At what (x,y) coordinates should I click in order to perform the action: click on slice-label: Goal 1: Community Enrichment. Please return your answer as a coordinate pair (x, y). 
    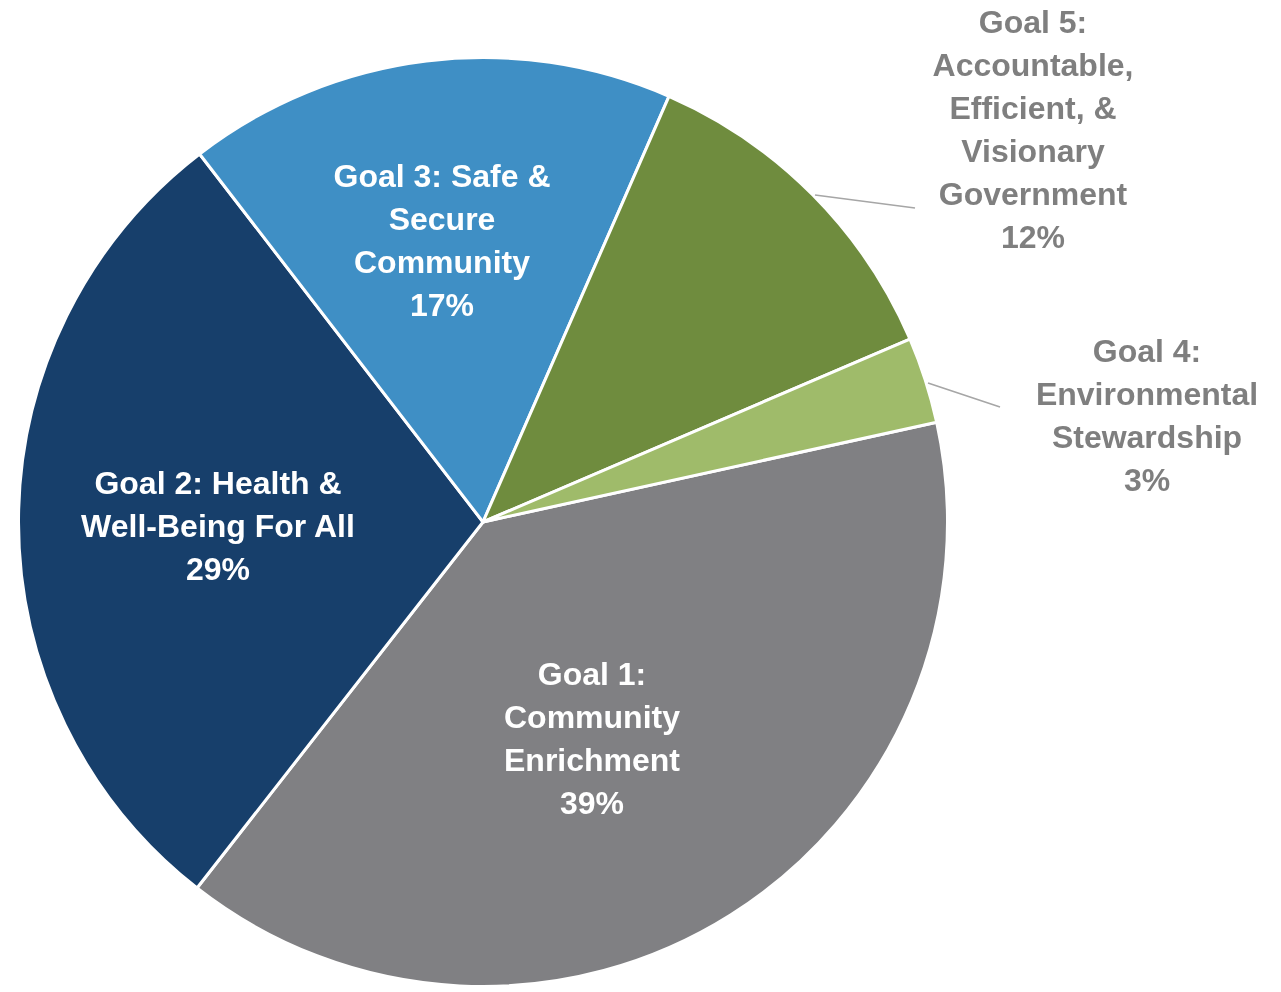
    Looking at the image, I should click on (592, 716).